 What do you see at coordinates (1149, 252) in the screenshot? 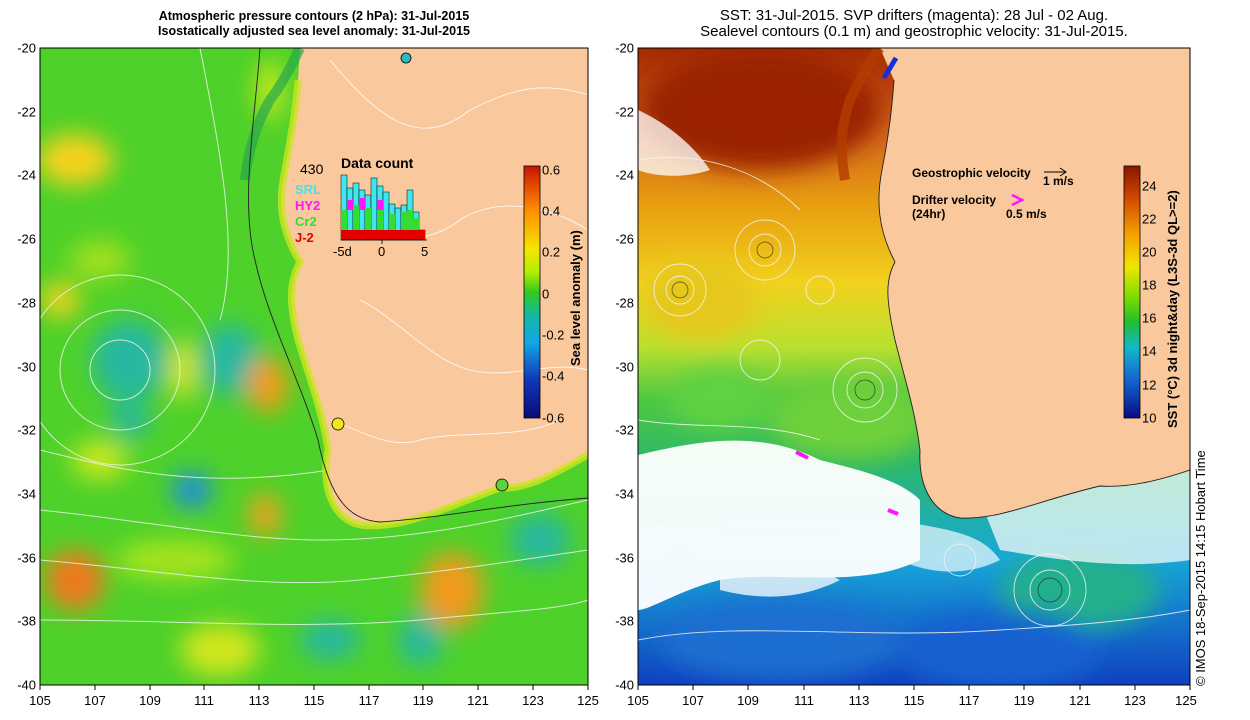
I see `sst-tick: 20` at bounding box center [1149, 252].